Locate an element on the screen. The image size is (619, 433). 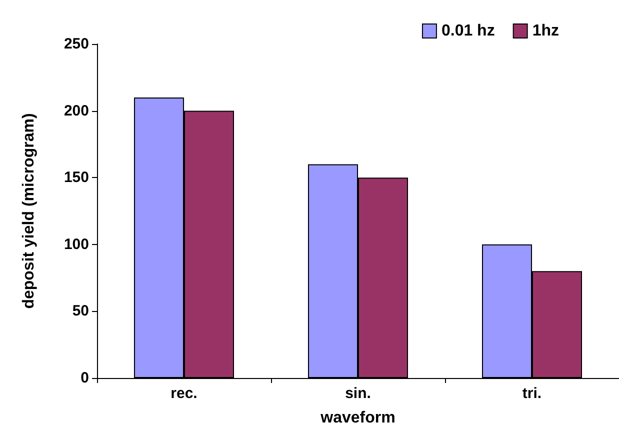
y-tick-label: 50 is located at coordinates (80, 311).